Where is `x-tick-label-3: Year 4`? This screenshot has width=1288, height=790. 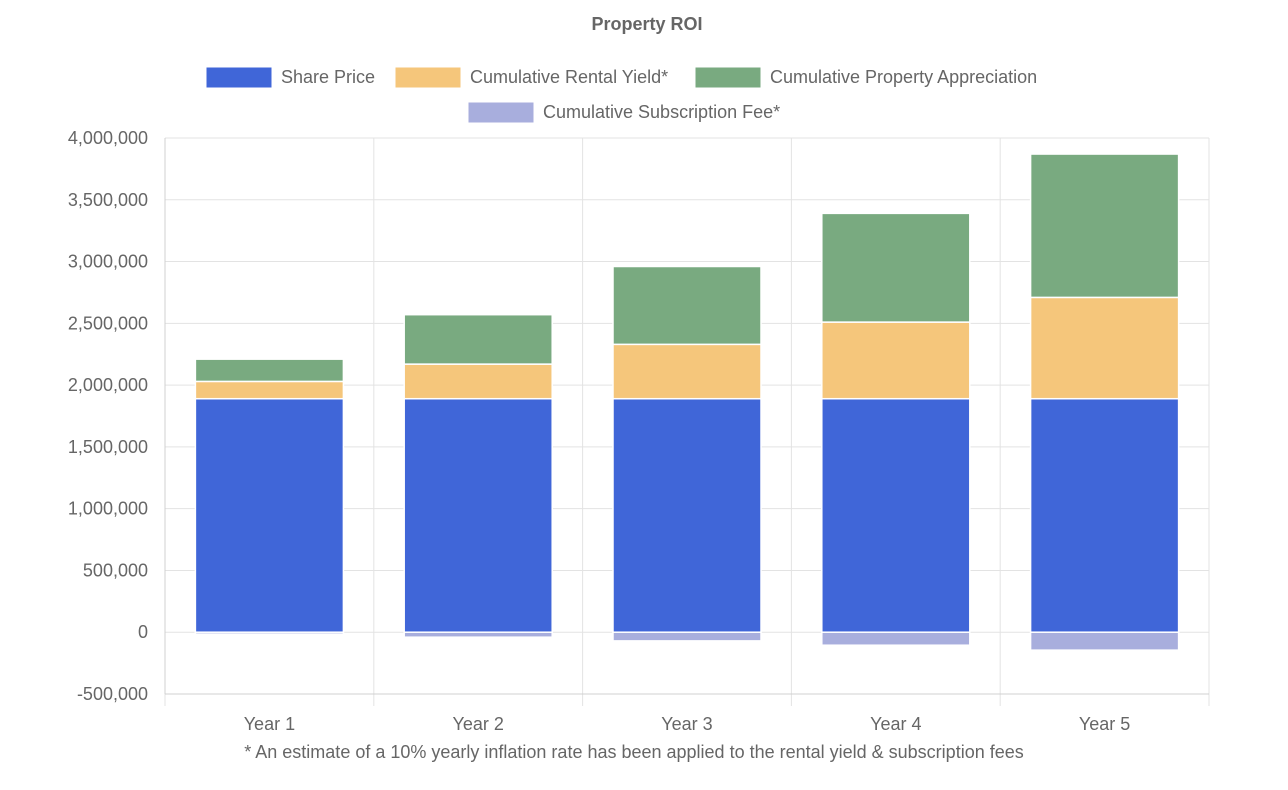 x-tick-label-3: Year 4 is located at coordinates (895, 724).